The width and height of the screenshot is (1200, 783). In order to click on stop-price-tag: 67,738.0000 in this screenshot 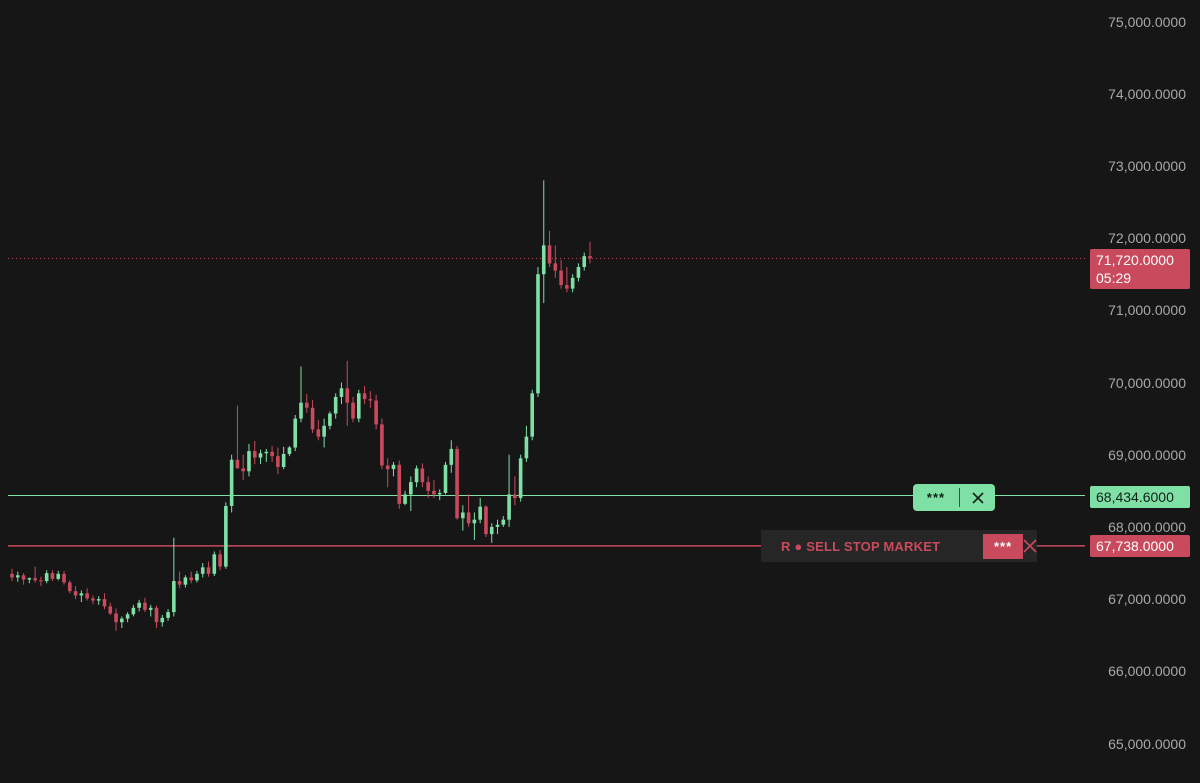, I will do `click(1140, 546)`.